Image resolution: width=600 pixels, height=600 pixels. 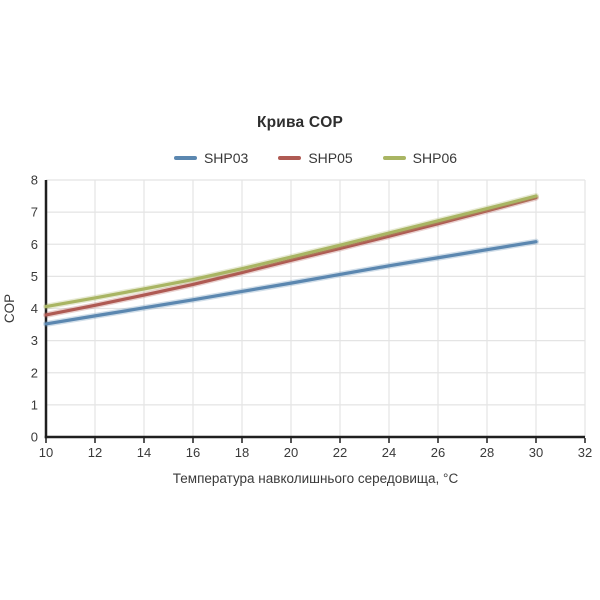 What do you see at coordinates (316, 478) in the screenshot?
I see `x-axis-title: Температура навколишнього середовища, °C` at bounding box center [316, 478].